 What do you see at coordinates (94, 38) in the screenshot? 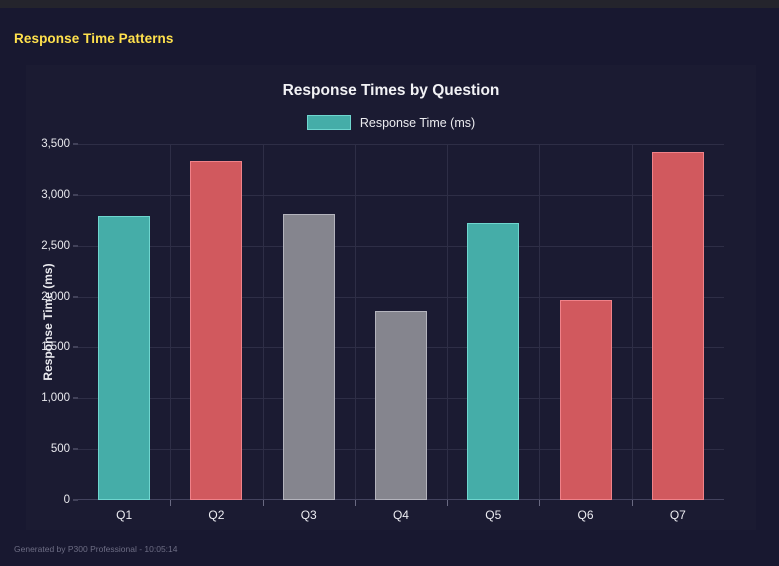
I see `page-title: Response Time Patterns` at bounding box center [94, 38].